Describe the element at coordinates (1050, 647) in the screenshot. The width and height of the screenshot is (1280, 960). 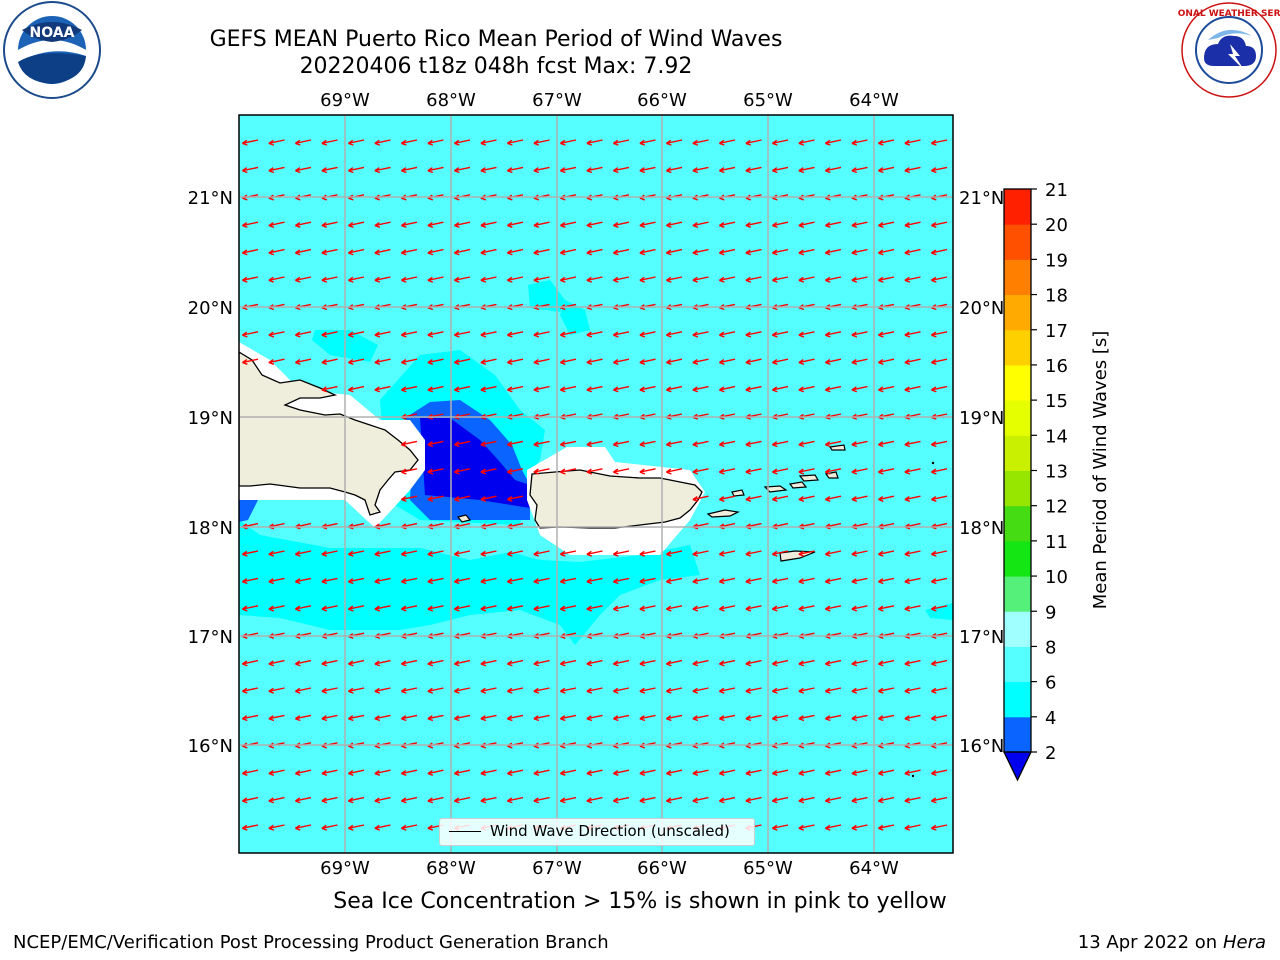
I see `colorbar-tick-label: 8` at that location.